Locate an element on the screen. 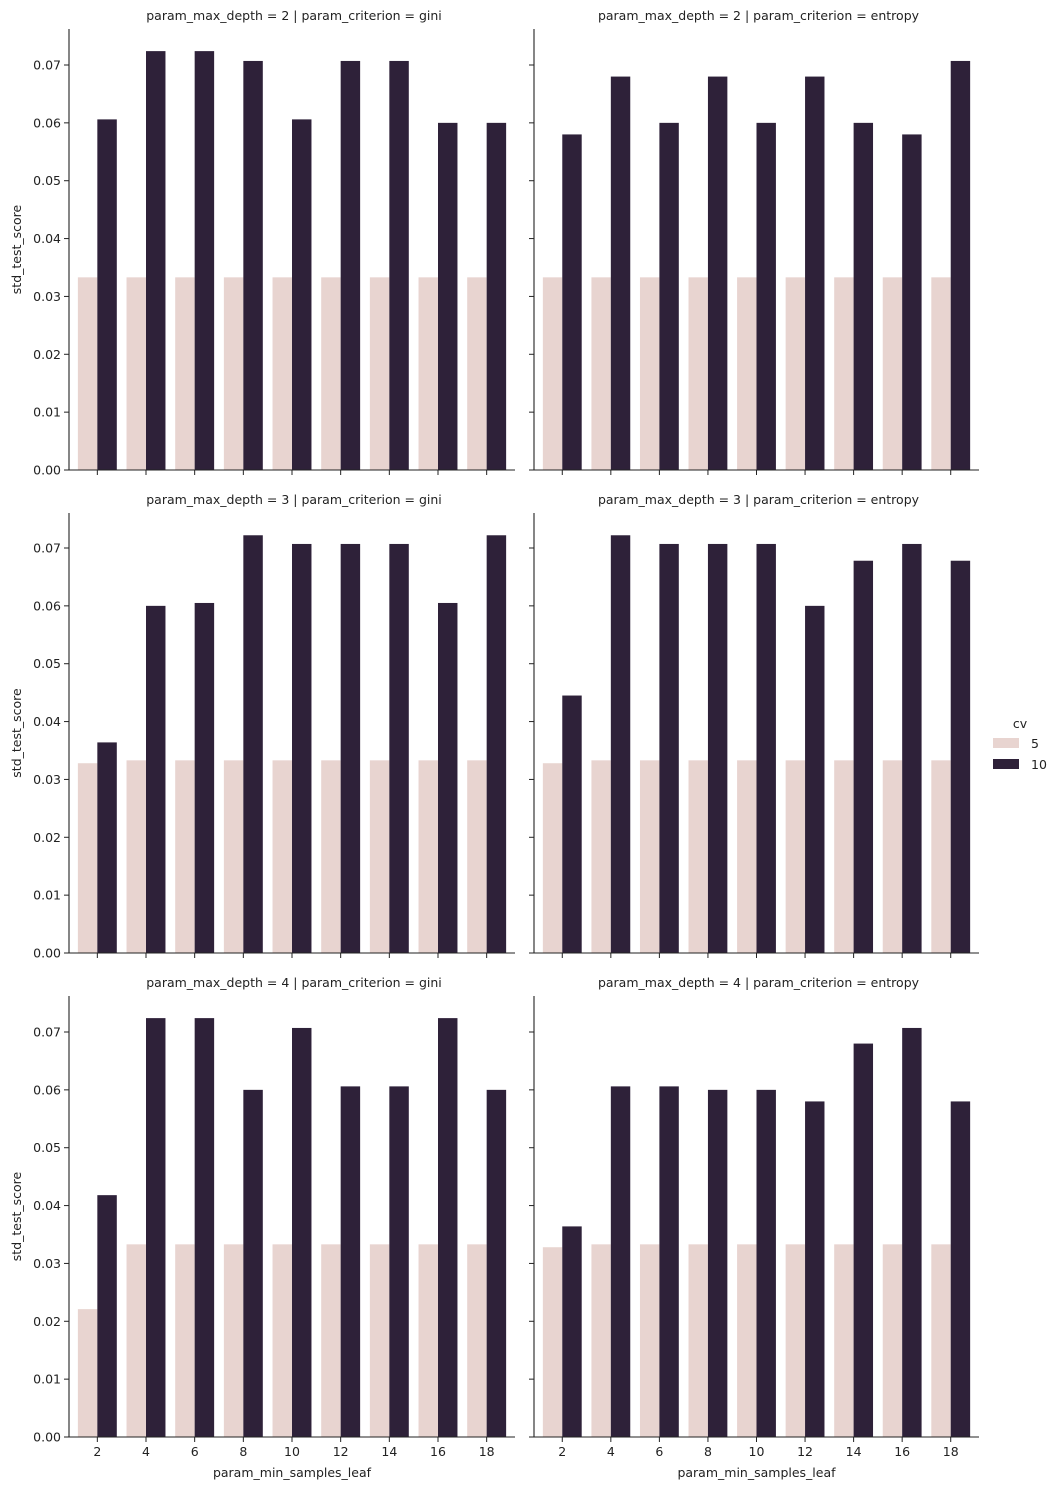  legend-label: 10 is located at coordinates (1039, 764).